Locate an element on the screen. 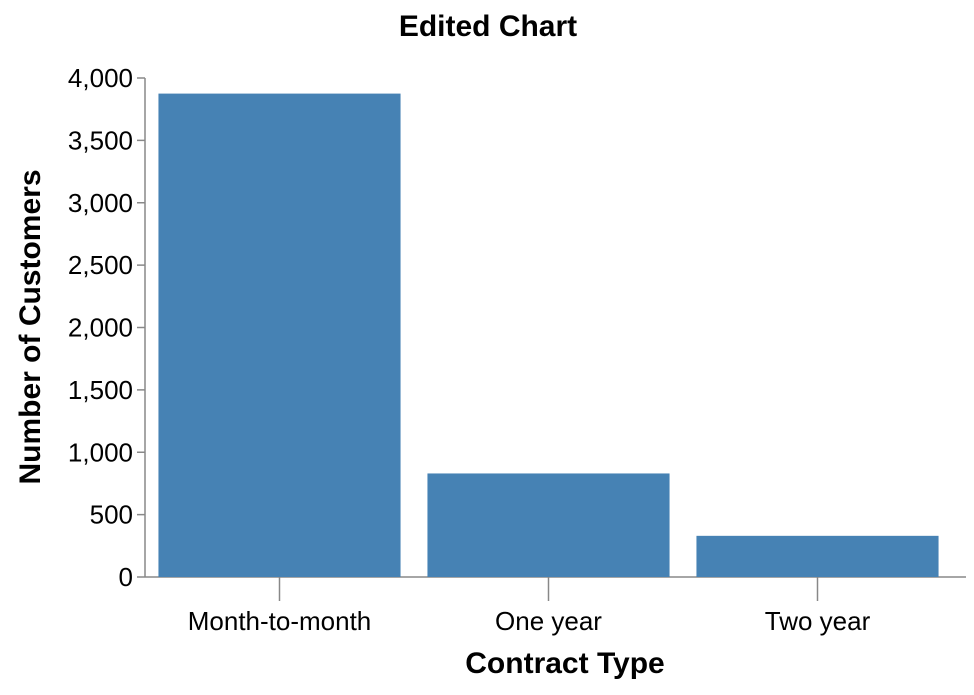  y-tick-label: 1,500 is located at coordinates (100, 390).